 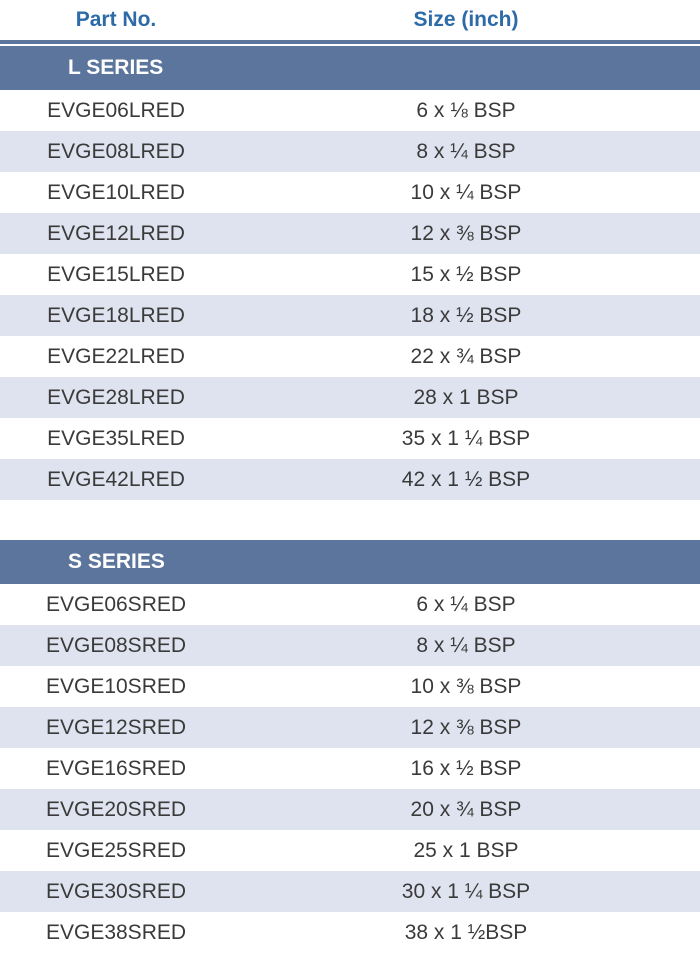 I want to click on table-row: EVGE42LRED 42 x 1 ½ BSP, so click(x=350, y=479).